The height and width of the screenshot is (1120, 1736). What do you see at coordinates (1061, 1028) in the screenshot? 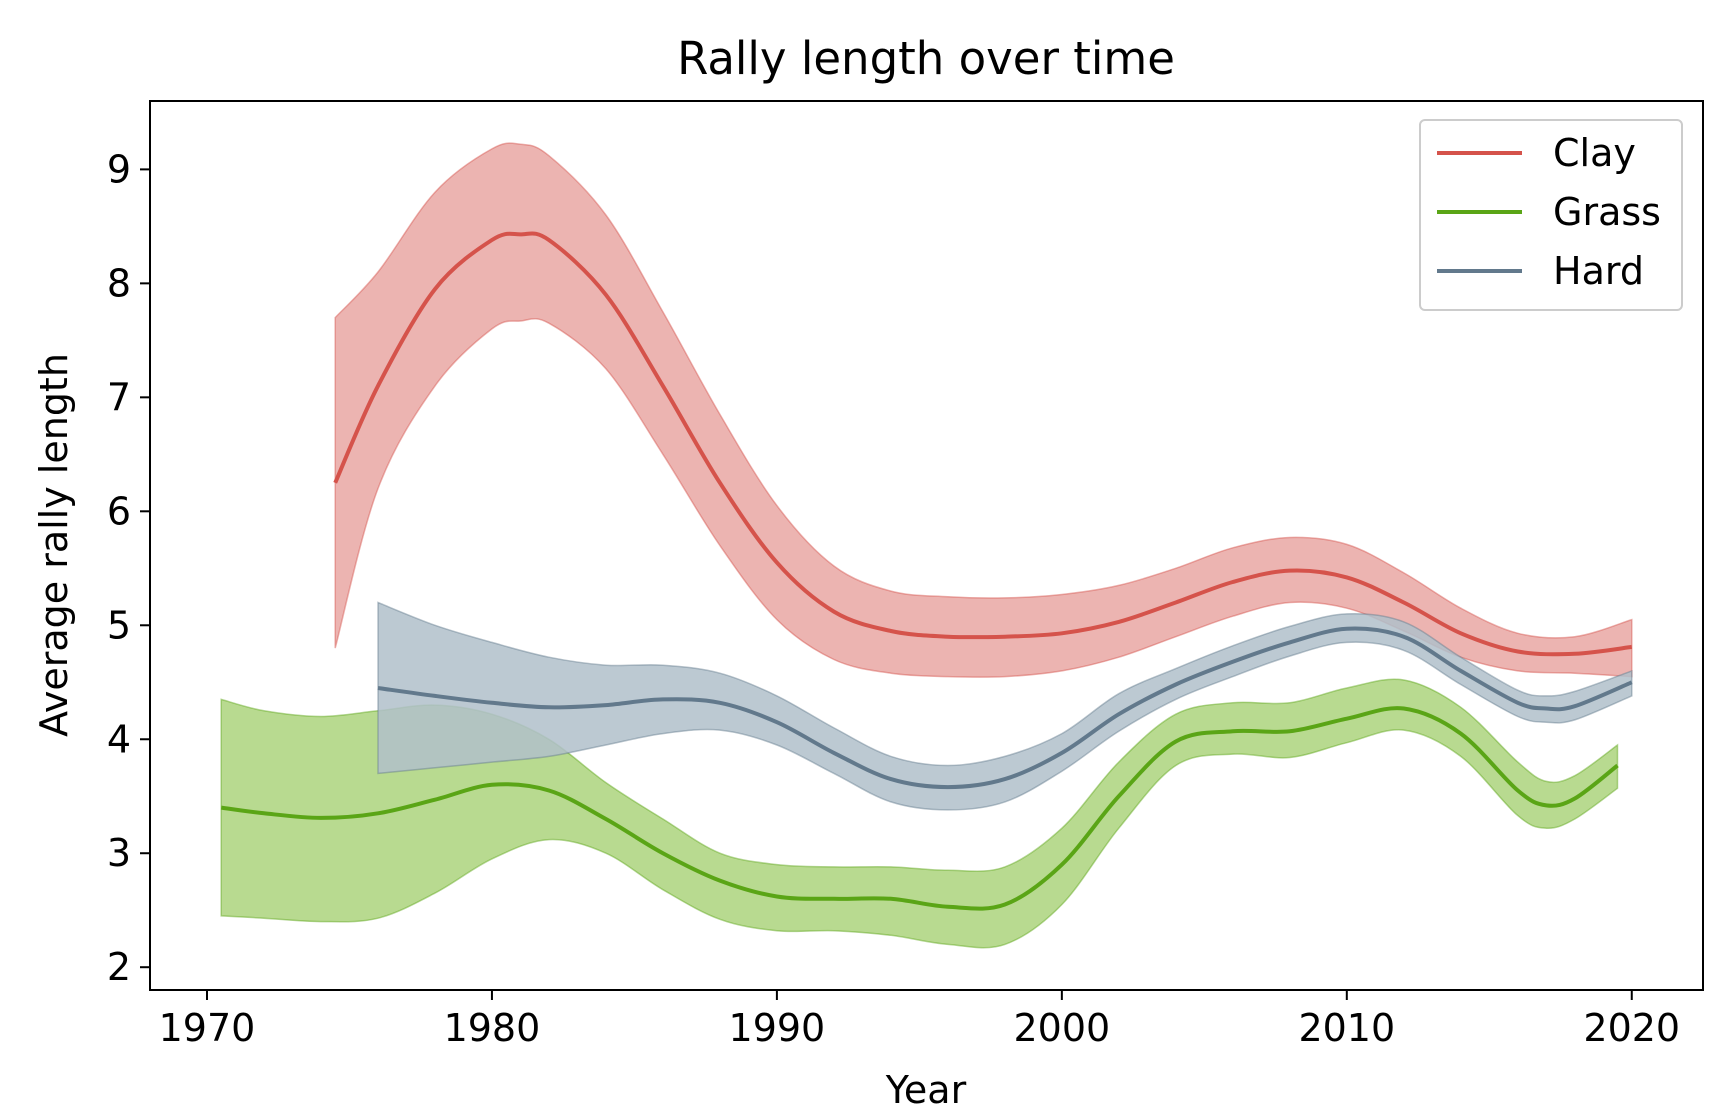
I see `x-tick-label: 2000` at bounding box center [1061, 1028].